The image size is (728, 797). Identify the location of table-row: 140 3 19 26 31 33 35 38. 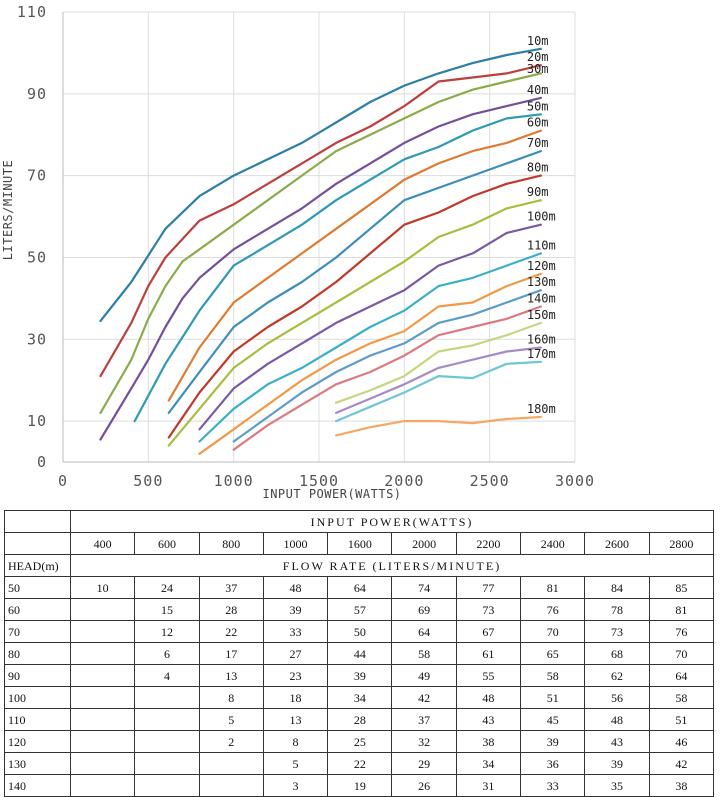
(359, 785).